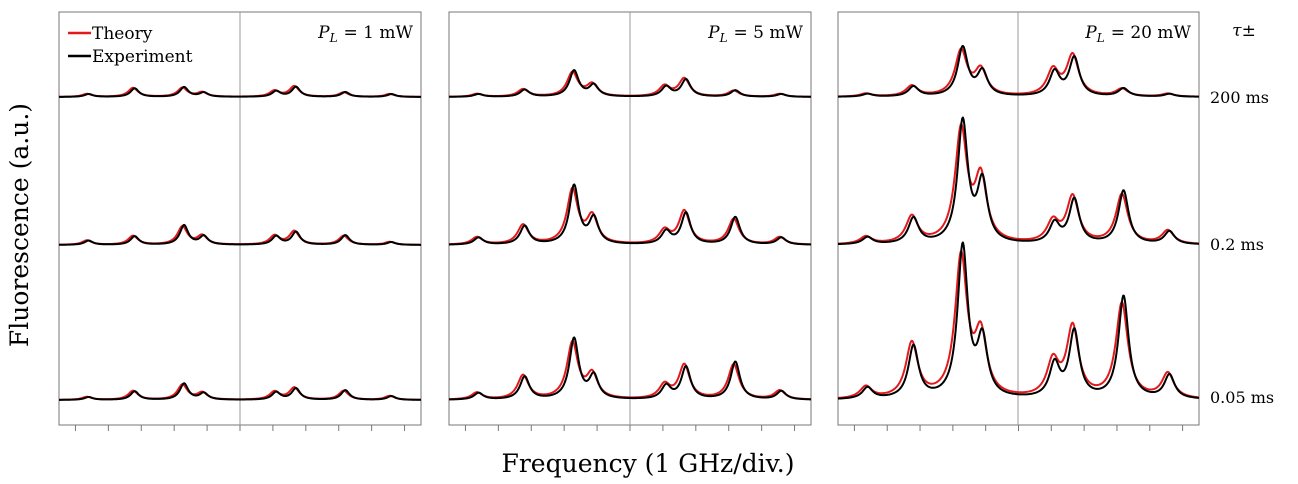  Describe the element at coordinates (630, 428) in the screenshot. I see `panel-2-ticks` at that location.